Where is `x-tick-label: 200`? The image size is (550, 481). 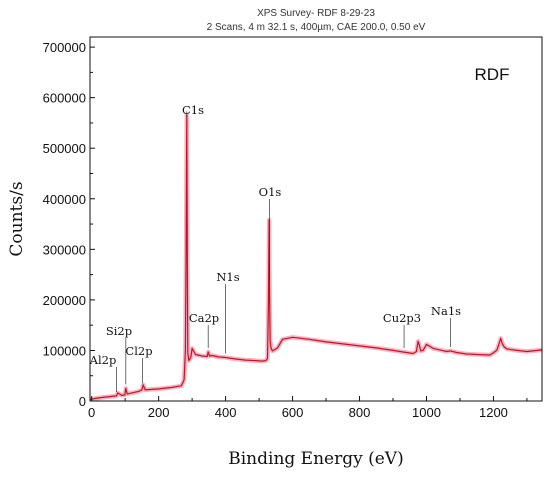 x-tick-label: 200 is located at coordinates (159, 412).